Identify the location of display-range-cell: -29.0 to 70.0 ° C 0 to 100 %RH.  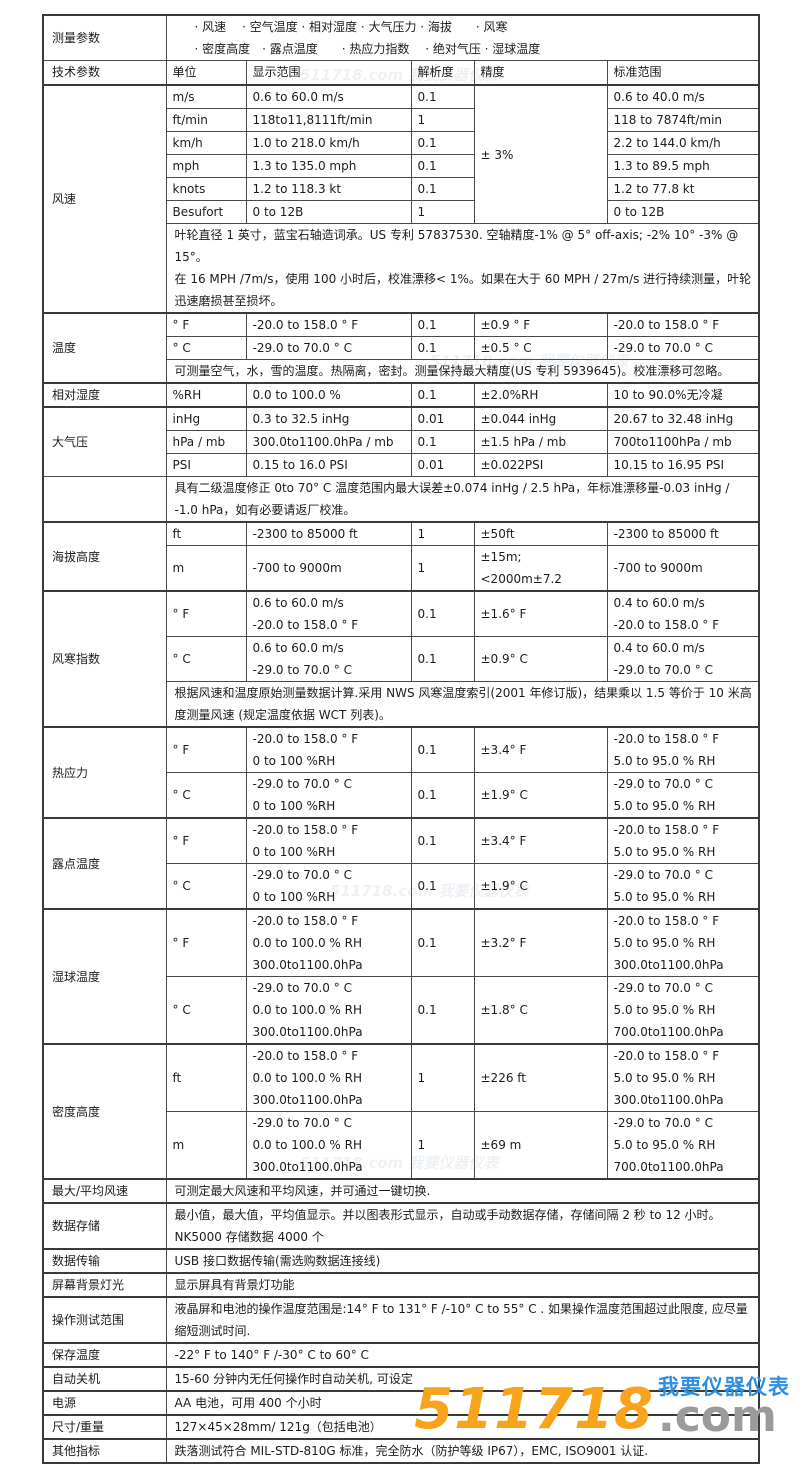
(328, 795).